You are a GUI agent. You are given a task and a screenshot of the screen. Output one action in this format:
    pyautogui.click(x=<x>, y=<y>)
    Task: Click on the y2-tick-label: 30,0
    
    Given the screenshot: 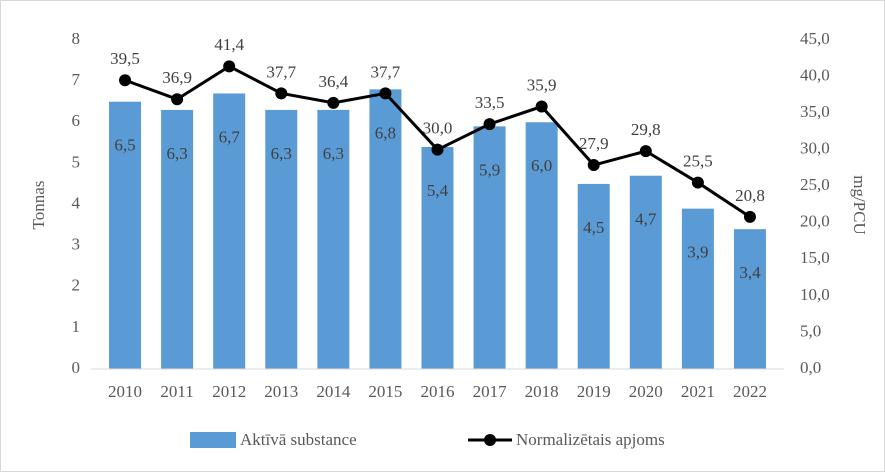 What is the action you would take?
    pyautogui.click(x=815, y=148)
    